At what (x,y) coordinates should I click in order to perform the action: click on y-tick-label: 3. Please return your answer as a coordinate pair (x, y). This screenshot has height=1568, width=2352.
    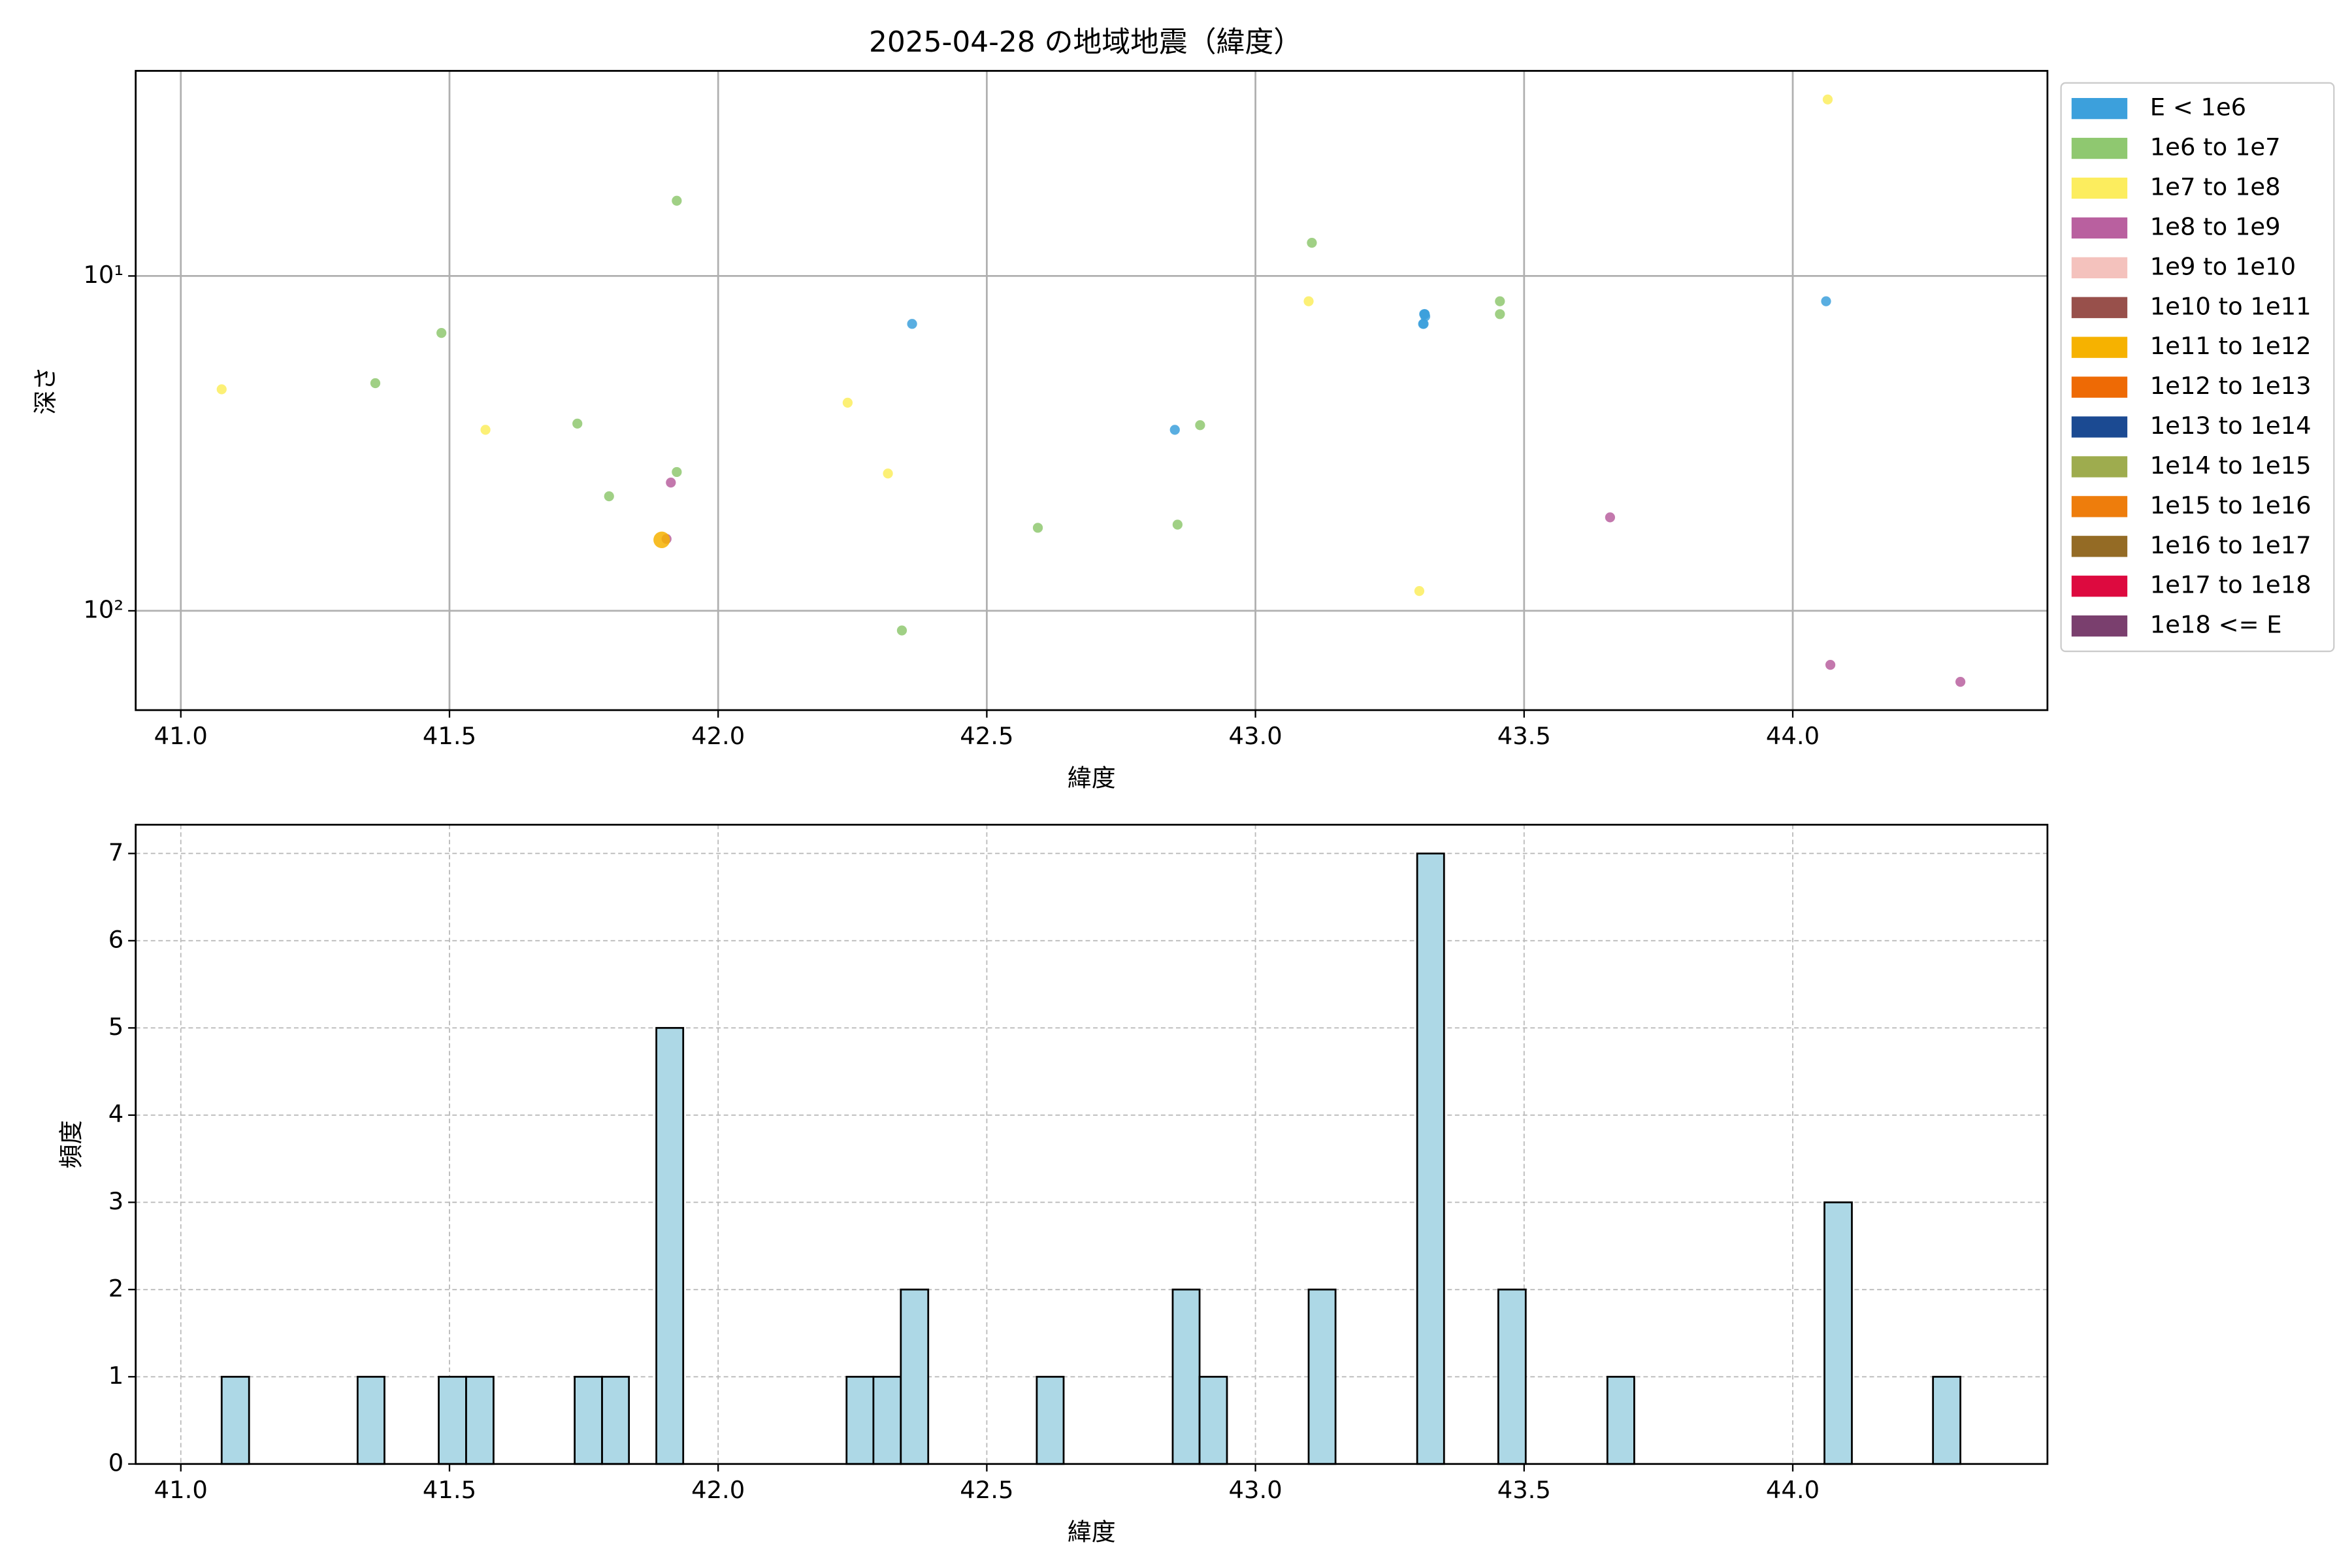
    Looking at the image, I should click on (115, 1201).